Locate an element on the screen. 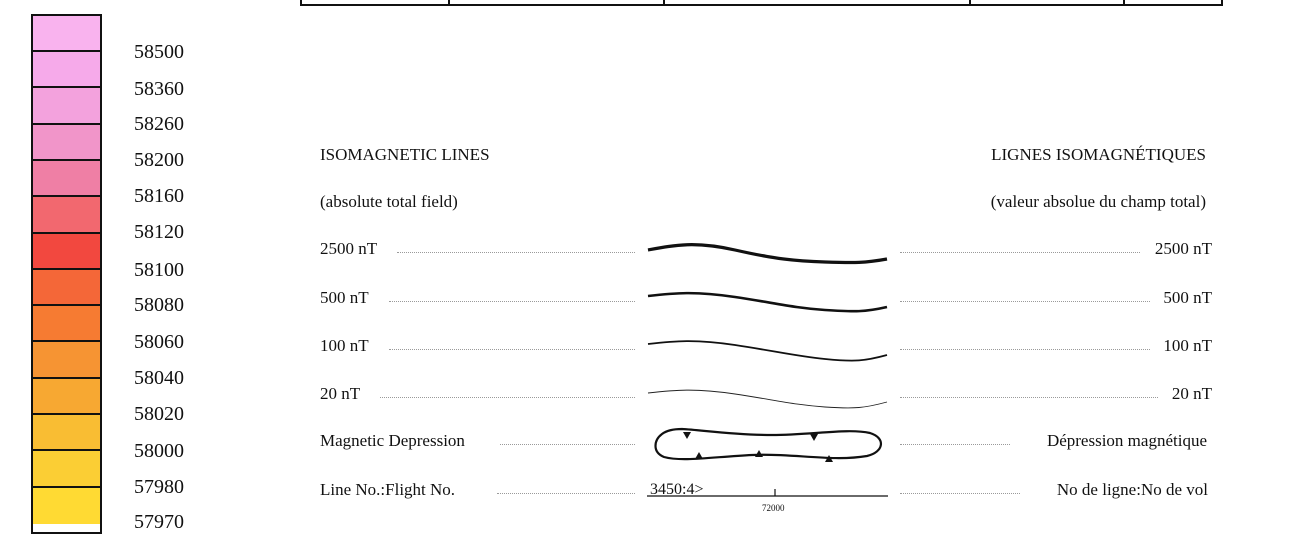 The height and width of the screenshot is (534, 1303). flight-line-label: 3450:4> is located at coordinates (677, 489).